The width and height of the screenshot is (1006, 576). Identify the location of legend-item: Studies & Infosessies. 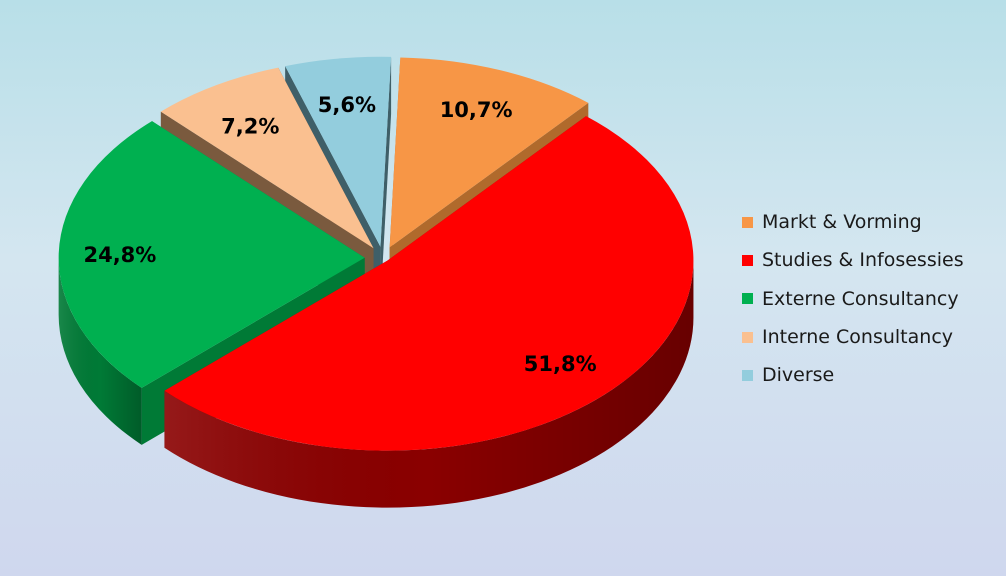
(867, 260).